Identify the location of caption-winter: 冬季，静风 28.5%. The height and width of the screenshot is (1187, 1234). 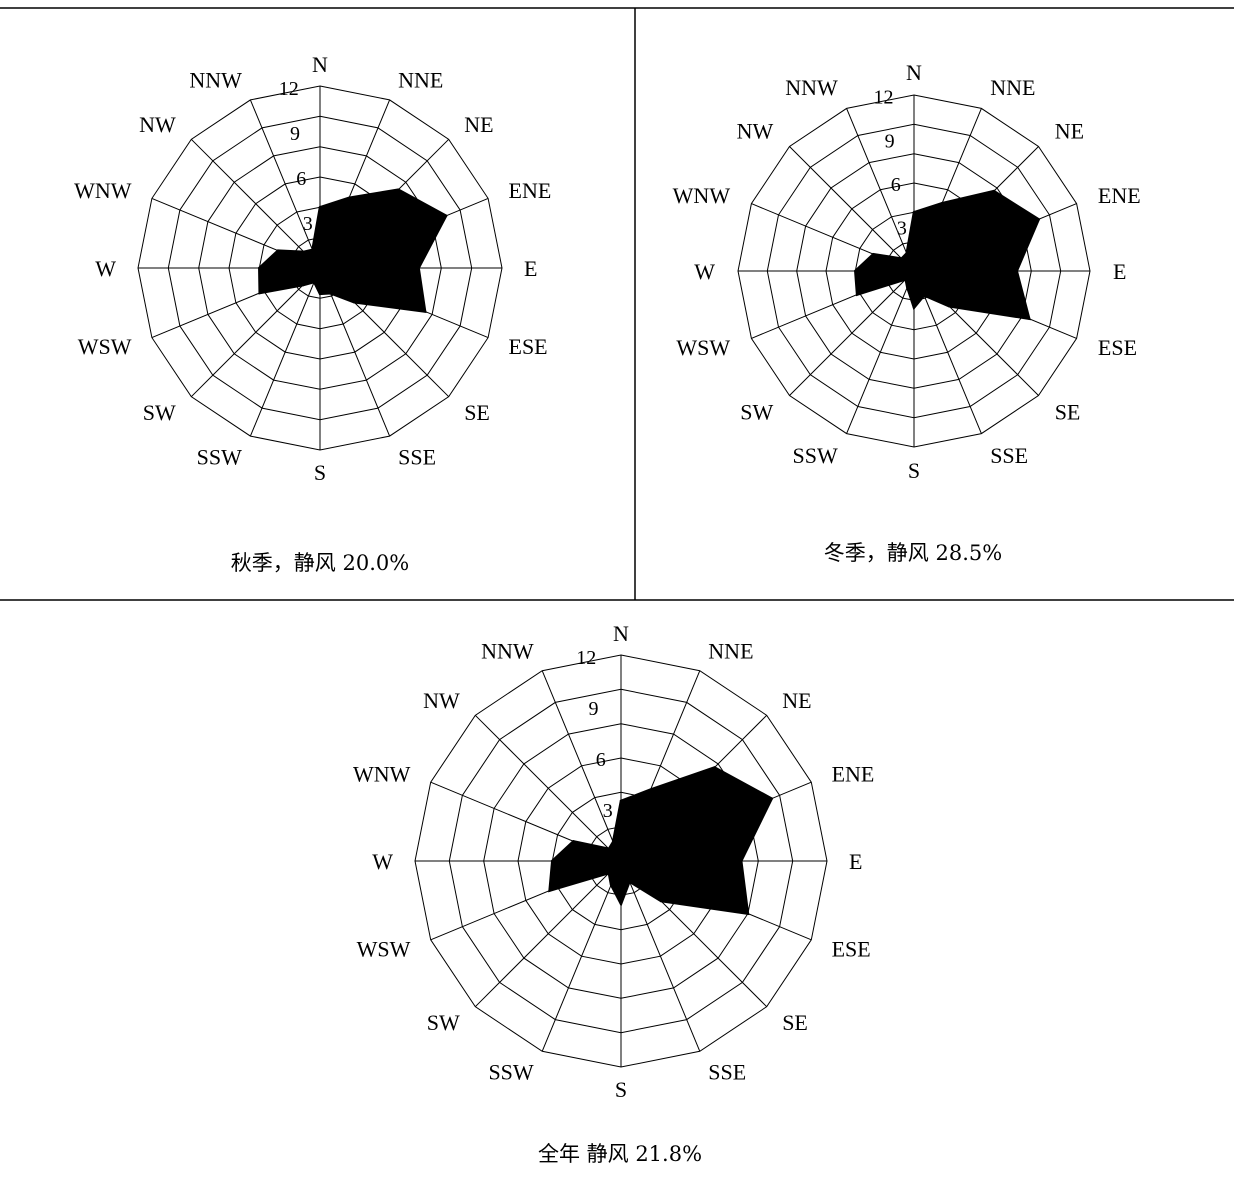
(913, 553).